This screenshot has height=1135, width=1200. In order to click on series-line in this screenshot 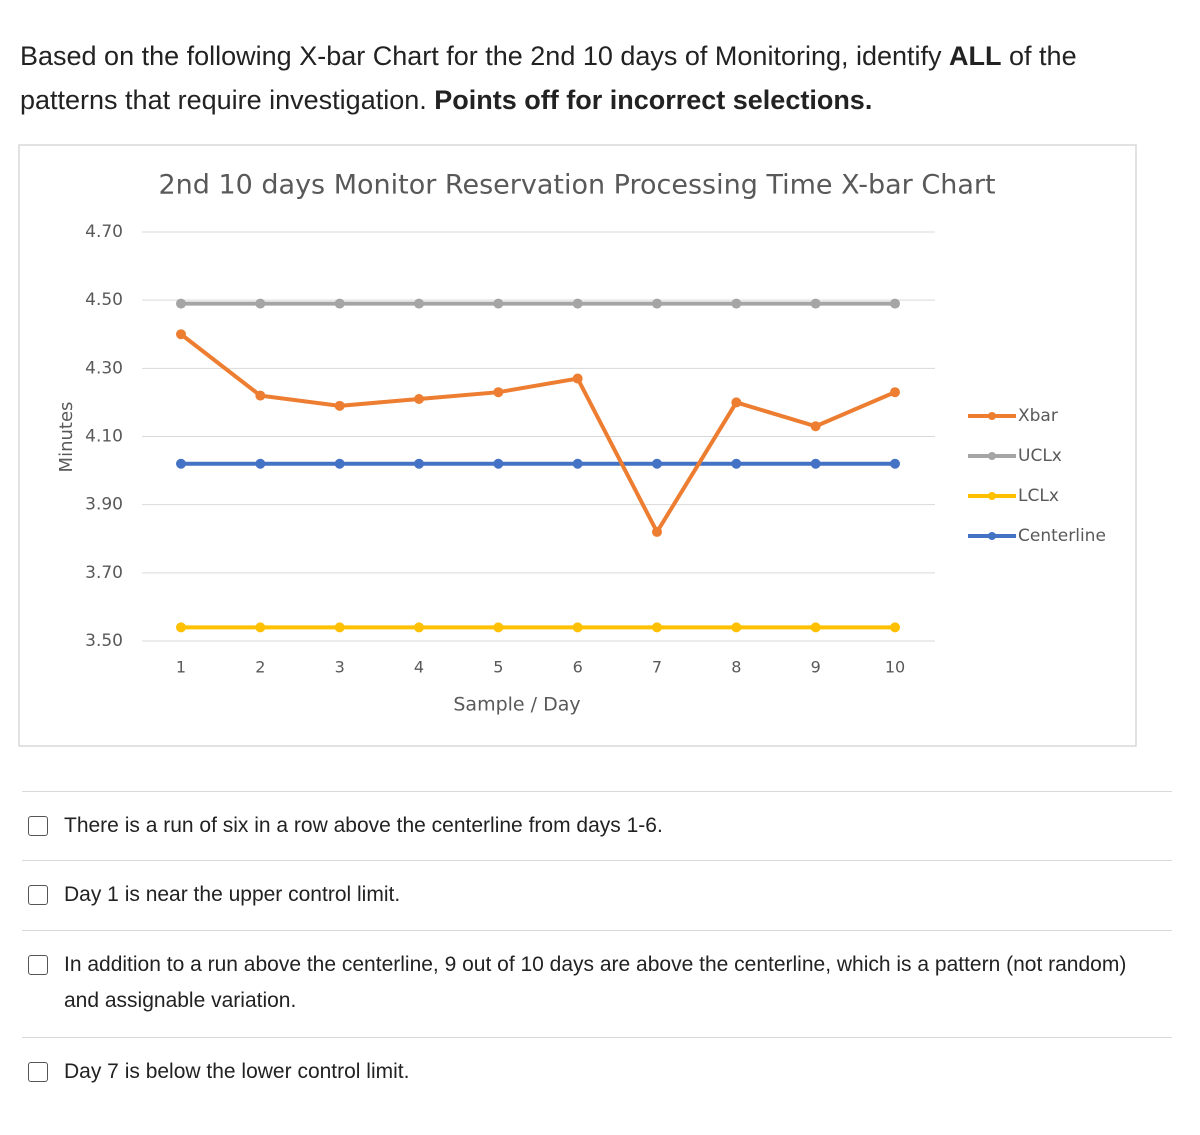, I will do `click(537, 434)`.